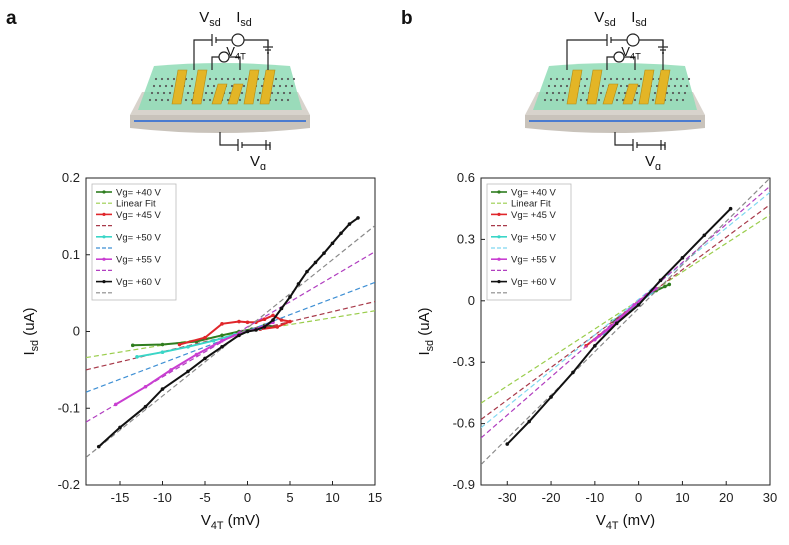 This screenshot has width=789, height=545. Describe the element at coordinates (205, 497) in the screenshot. I see `x-tick-label: -5` at that location.